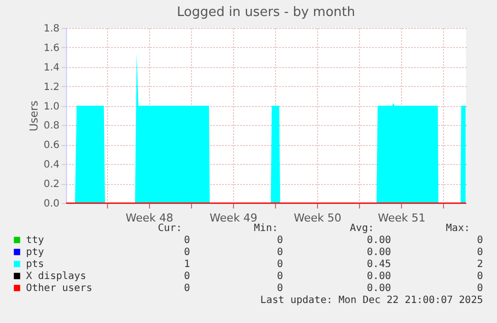  Describe the element at coordinates (35, 252) in the screenshot. I see `legend-label: pty` at that location.